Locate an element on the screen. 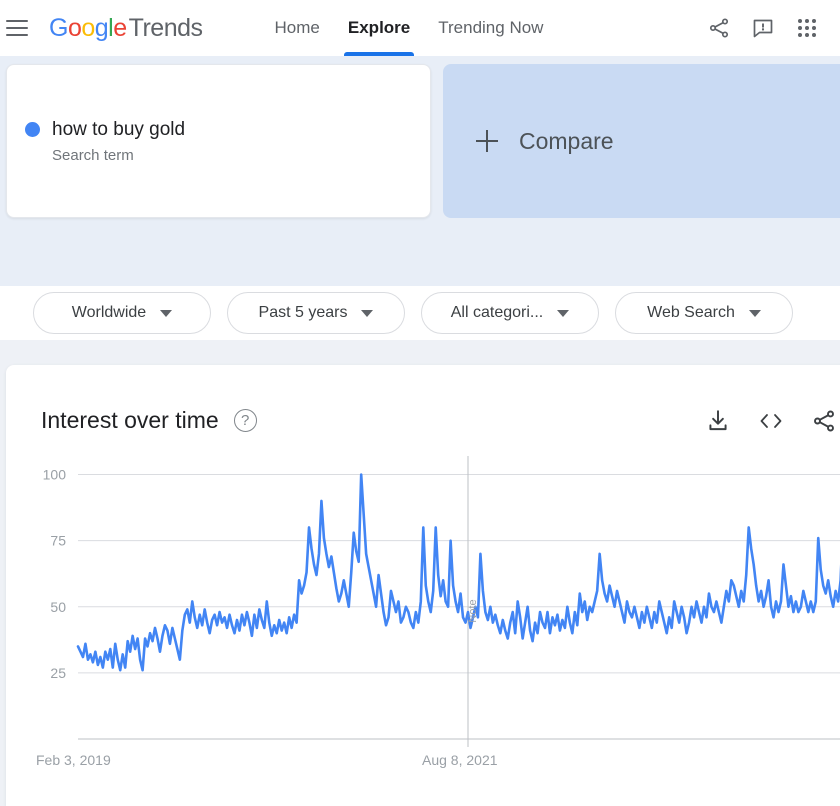 This screenshot has height=806, width=840. svg-text: 75 is located at coordinates (58, 541).